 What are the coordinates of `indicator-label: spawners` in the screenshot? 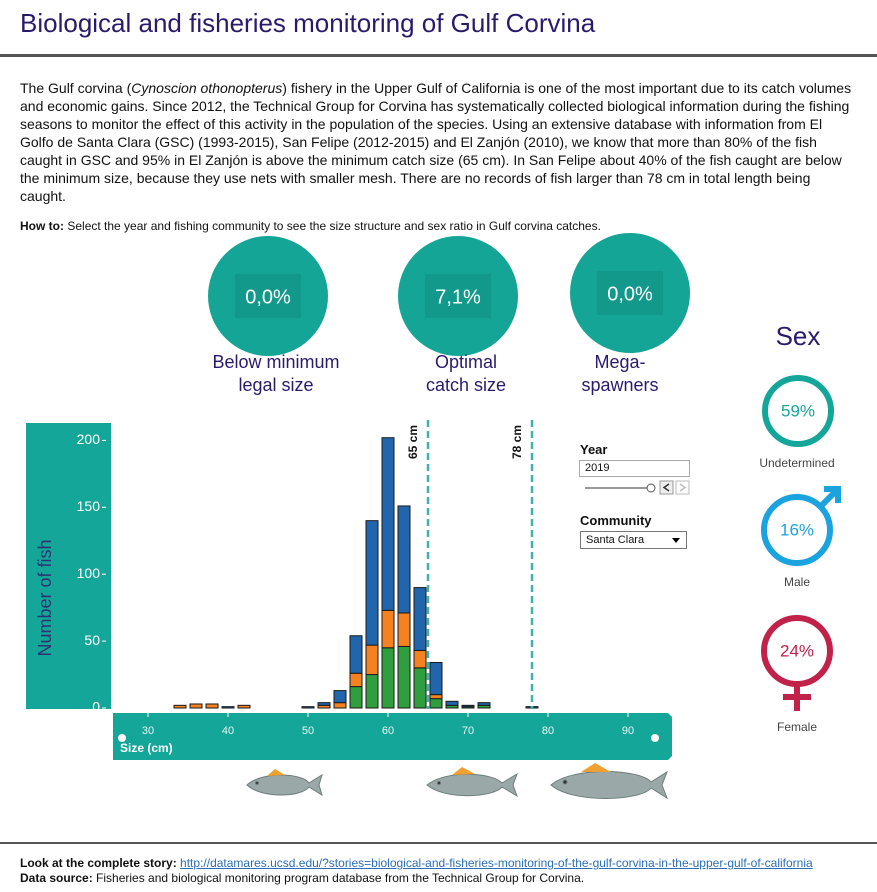 It's located at (619, 385).